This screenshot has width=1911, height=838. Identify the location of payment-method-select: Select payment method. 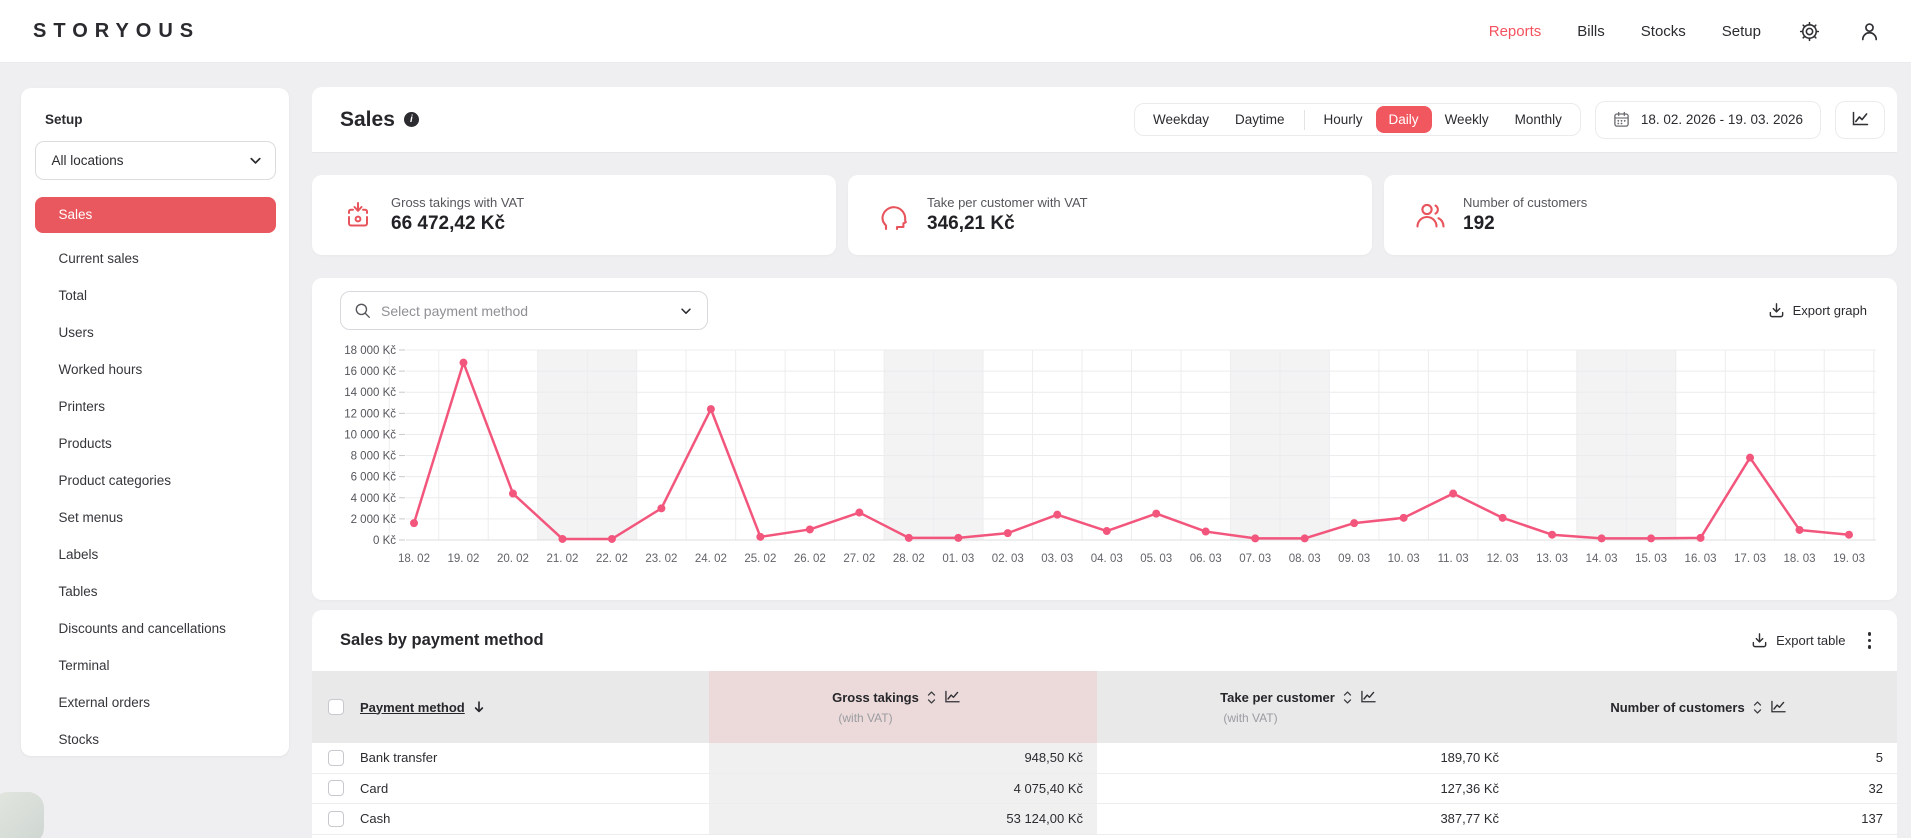
(524, 310).